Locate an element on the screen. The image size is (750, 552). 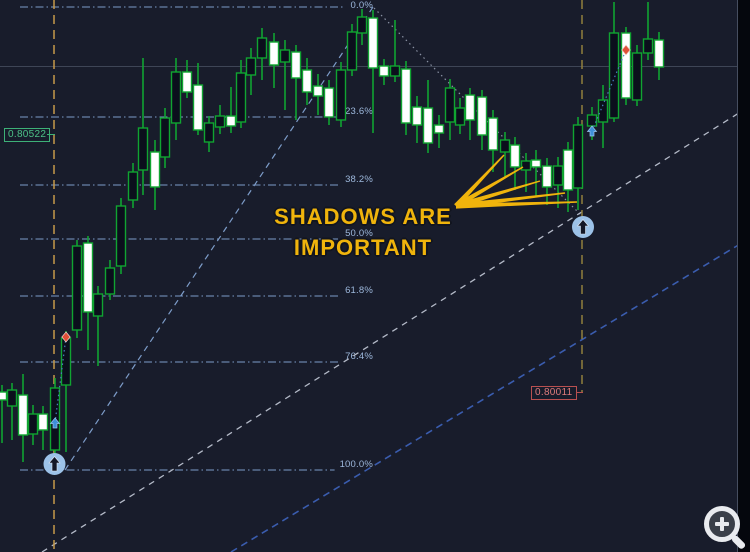
fib-level-label: 50.0% is located at coordinates (359, 233).